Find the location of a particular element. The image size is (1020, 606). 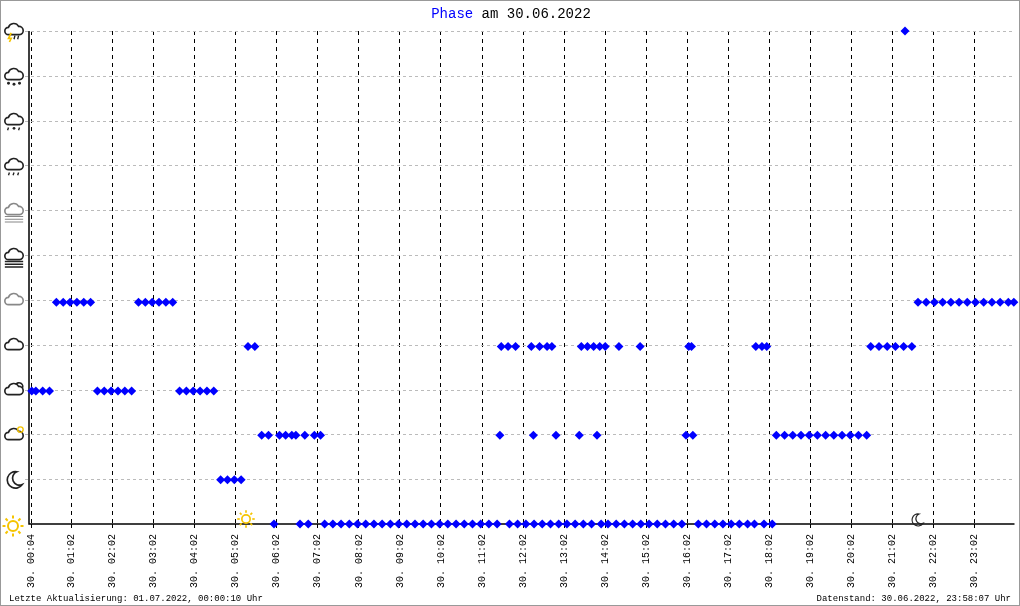

x-tick-label: 30. 05:02 is located at coordinates (236, 561).